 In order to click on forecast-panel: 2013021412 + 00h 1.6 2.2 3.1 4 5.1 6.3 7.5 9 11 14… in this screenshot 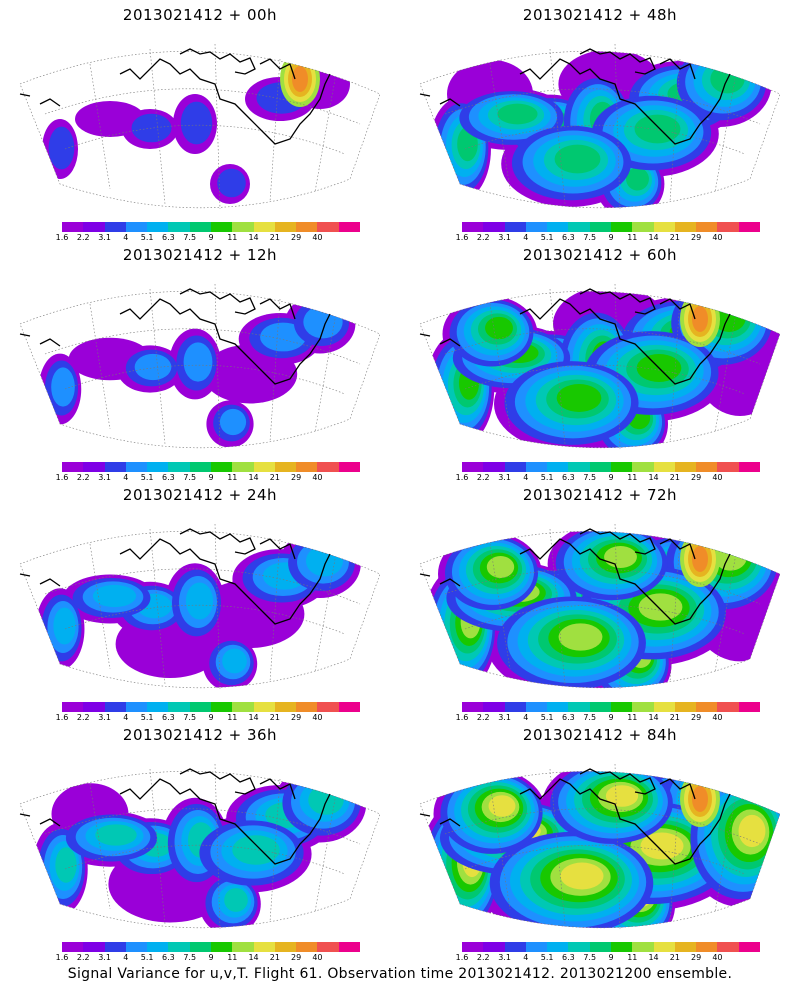, I will do `click(200, 121)`.